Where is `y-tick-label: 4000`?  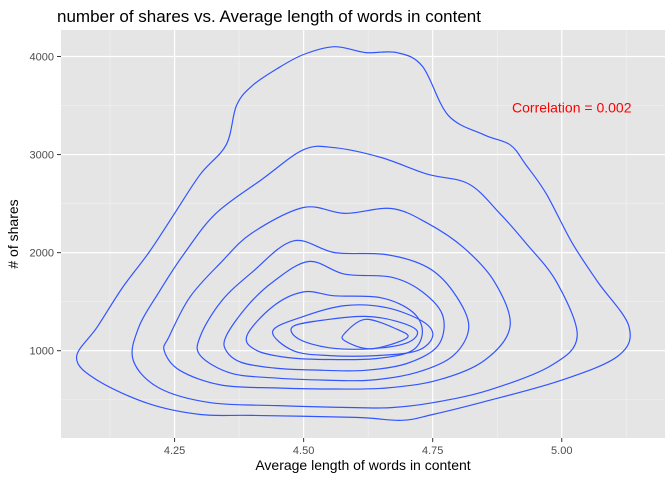
y-tick-label: 4000 is located at coordinates (42, 57).